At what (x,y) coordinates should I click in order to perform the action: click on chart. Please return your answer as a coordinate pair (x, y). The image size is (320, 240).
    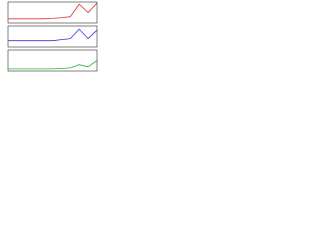
    Looking at the image, I should click on (52, 36).